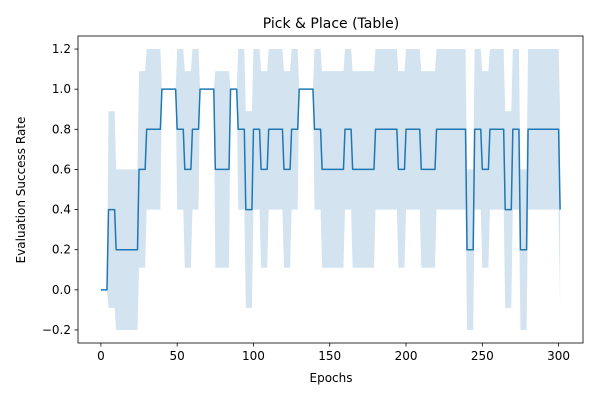 The width and height of the screenshot is (600, 400). I want to click on x-tick-label: 200, so click(406, 356).